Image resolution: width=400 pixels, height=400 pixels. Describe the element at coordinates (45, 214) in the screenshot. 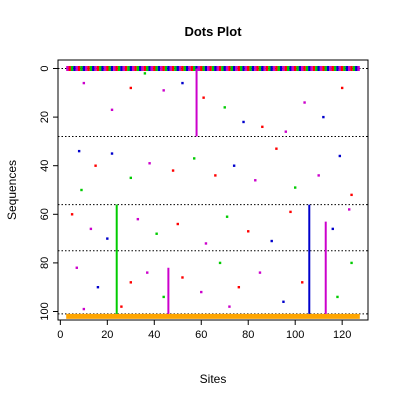

I see `y-tick-label: 60` at that location.